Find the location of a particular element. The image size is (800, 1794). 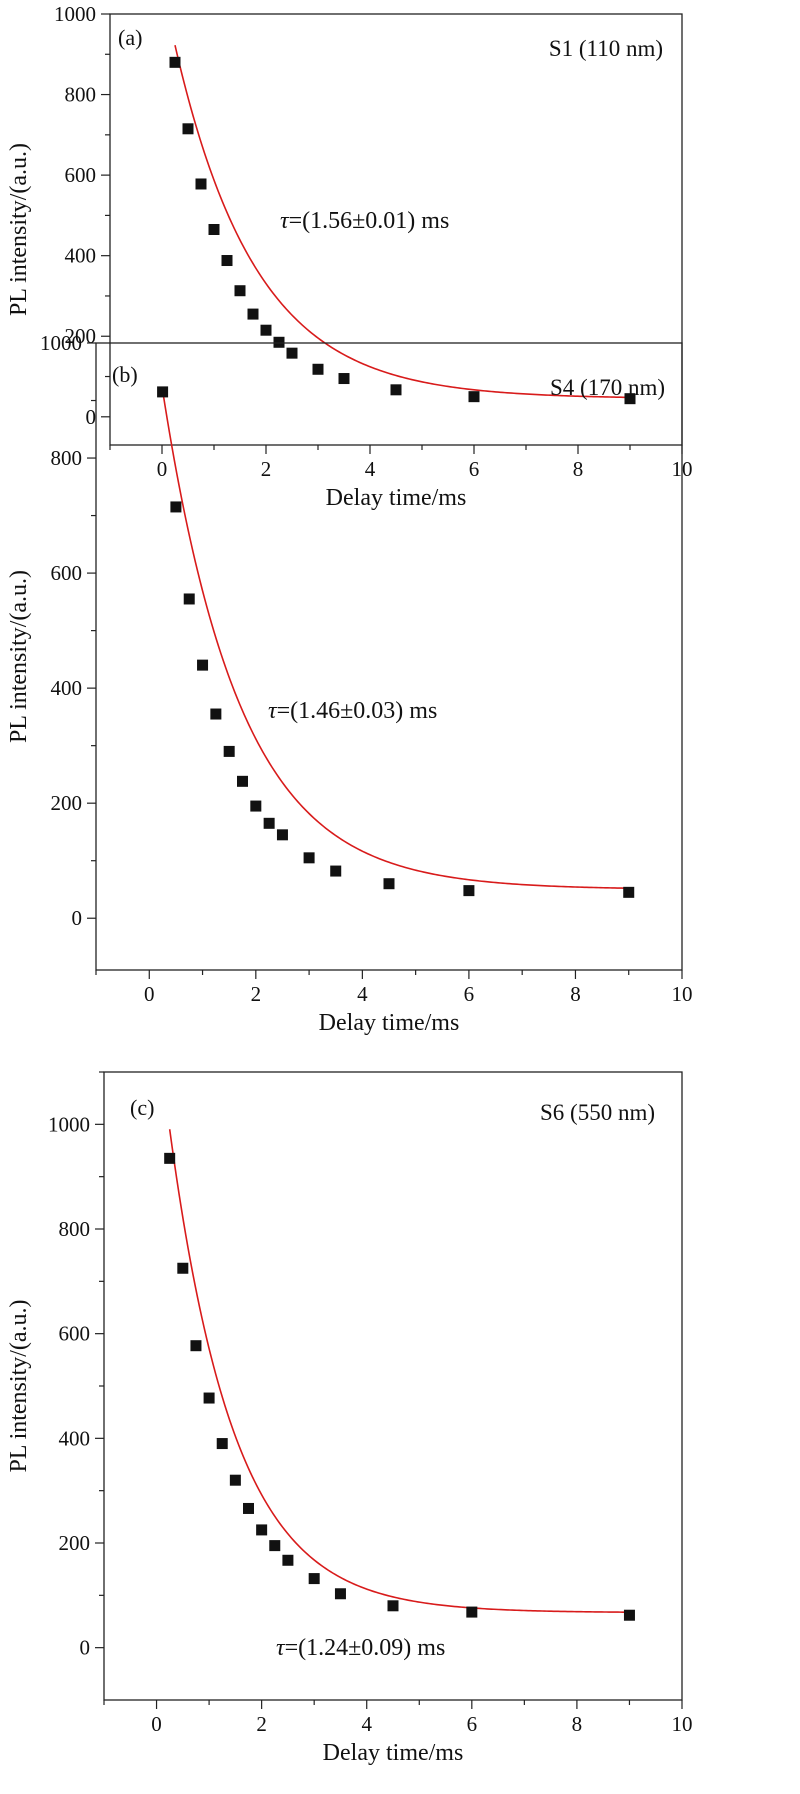

panel-tag: (b) is located at coordinates (125, 374).